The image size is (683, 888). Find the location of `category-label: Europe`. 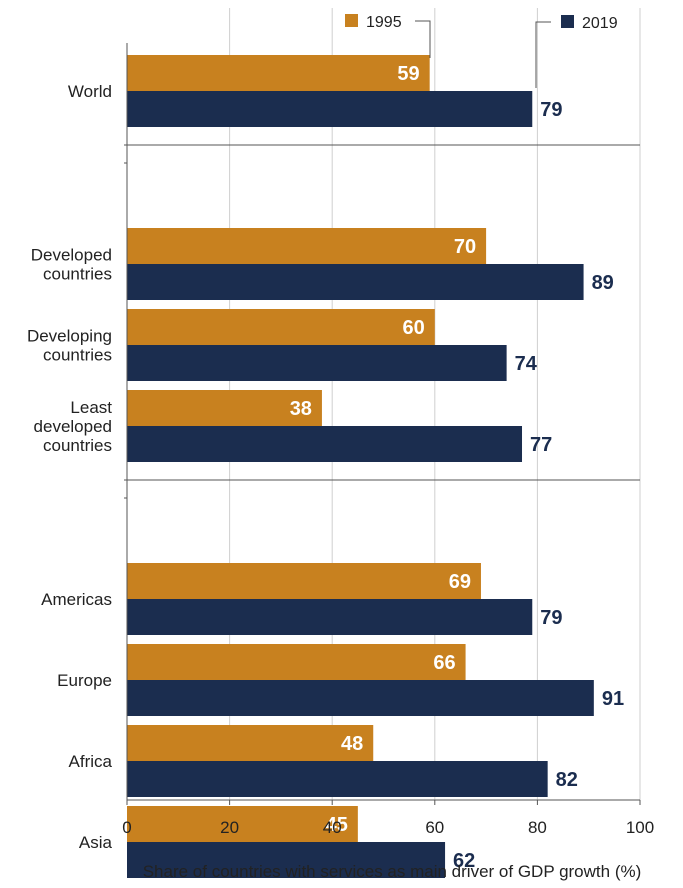

category-label: Europe is located at coordinates (84, 680).